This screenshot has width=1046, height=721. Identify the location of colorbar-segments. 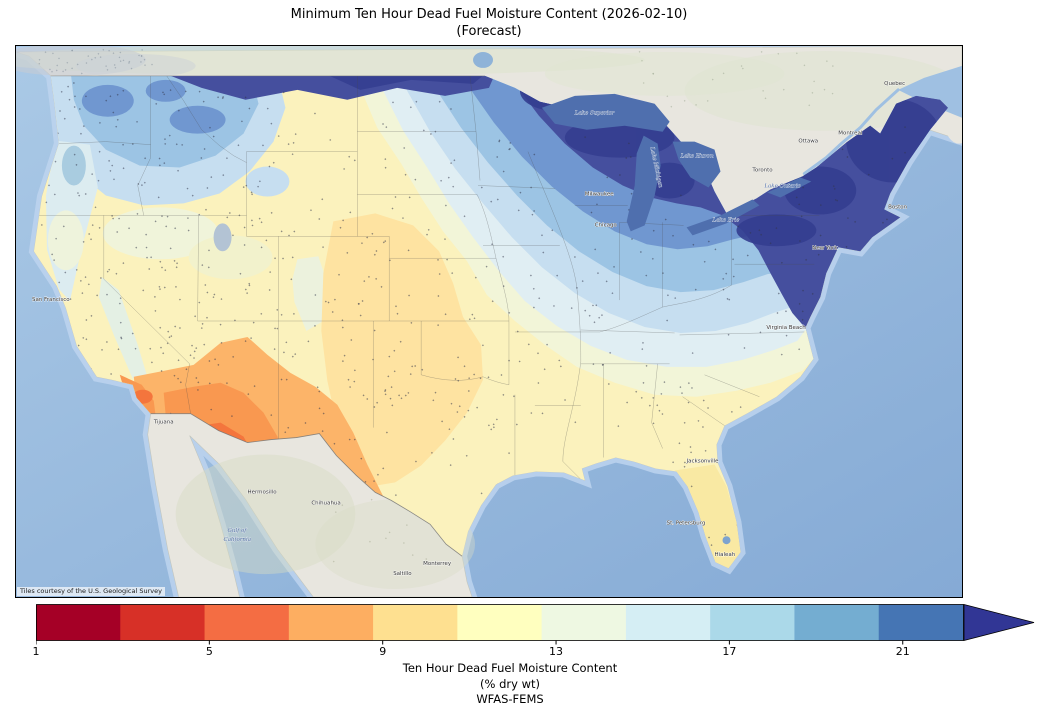
(500, 622).